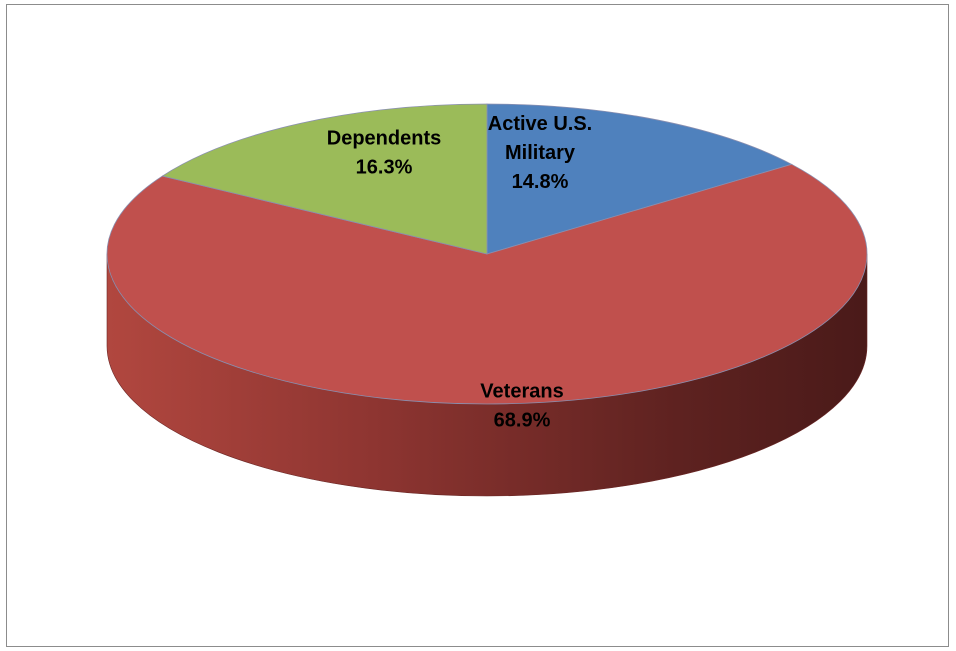 This screenshot has width=956, height=651. What do you see at coordinates (521, 392) in the screenshot?
I see `slice-name-label: Veterans` at bounding box center [521, 392].